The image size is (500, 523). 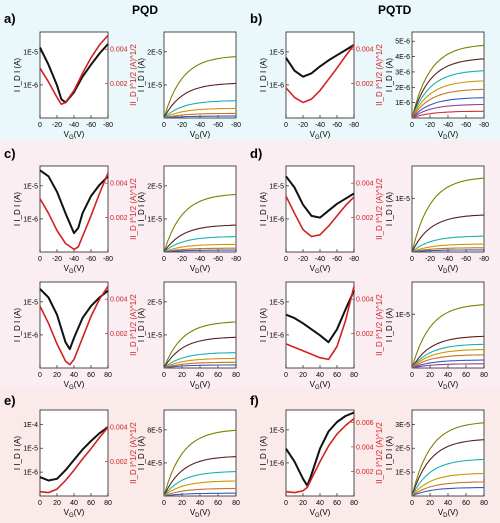 What do you see at coordinates (74, 513) in the screenshot?
I see `e-transfer-xlabel: VG(V)` at bounding box center [74, 513].